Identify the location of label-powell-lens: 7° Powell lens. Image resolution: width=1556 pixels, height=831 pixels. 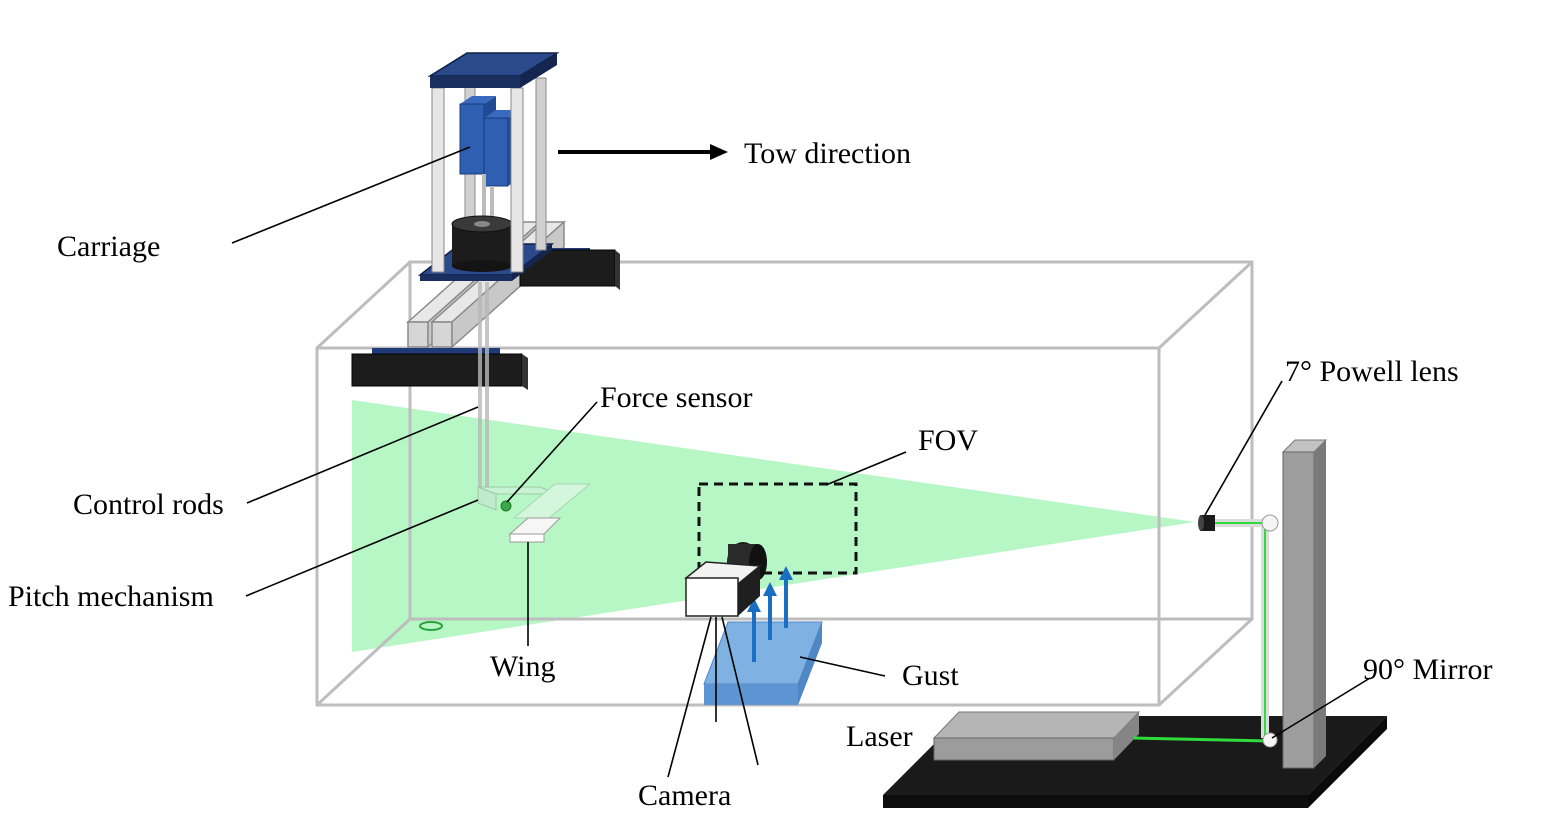
(1372, 371).